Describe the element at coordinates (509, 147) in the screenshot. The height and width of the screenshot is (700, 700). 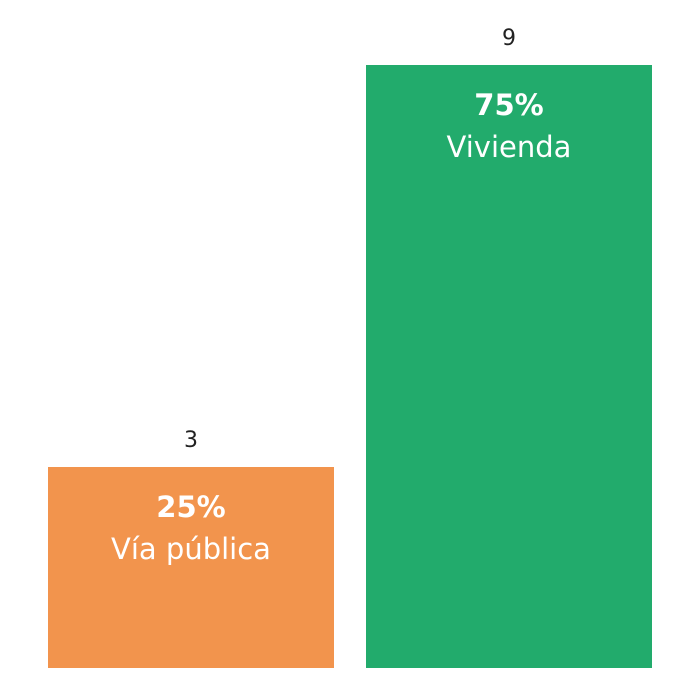
I see `category-label-1: Vivienda` at that location.